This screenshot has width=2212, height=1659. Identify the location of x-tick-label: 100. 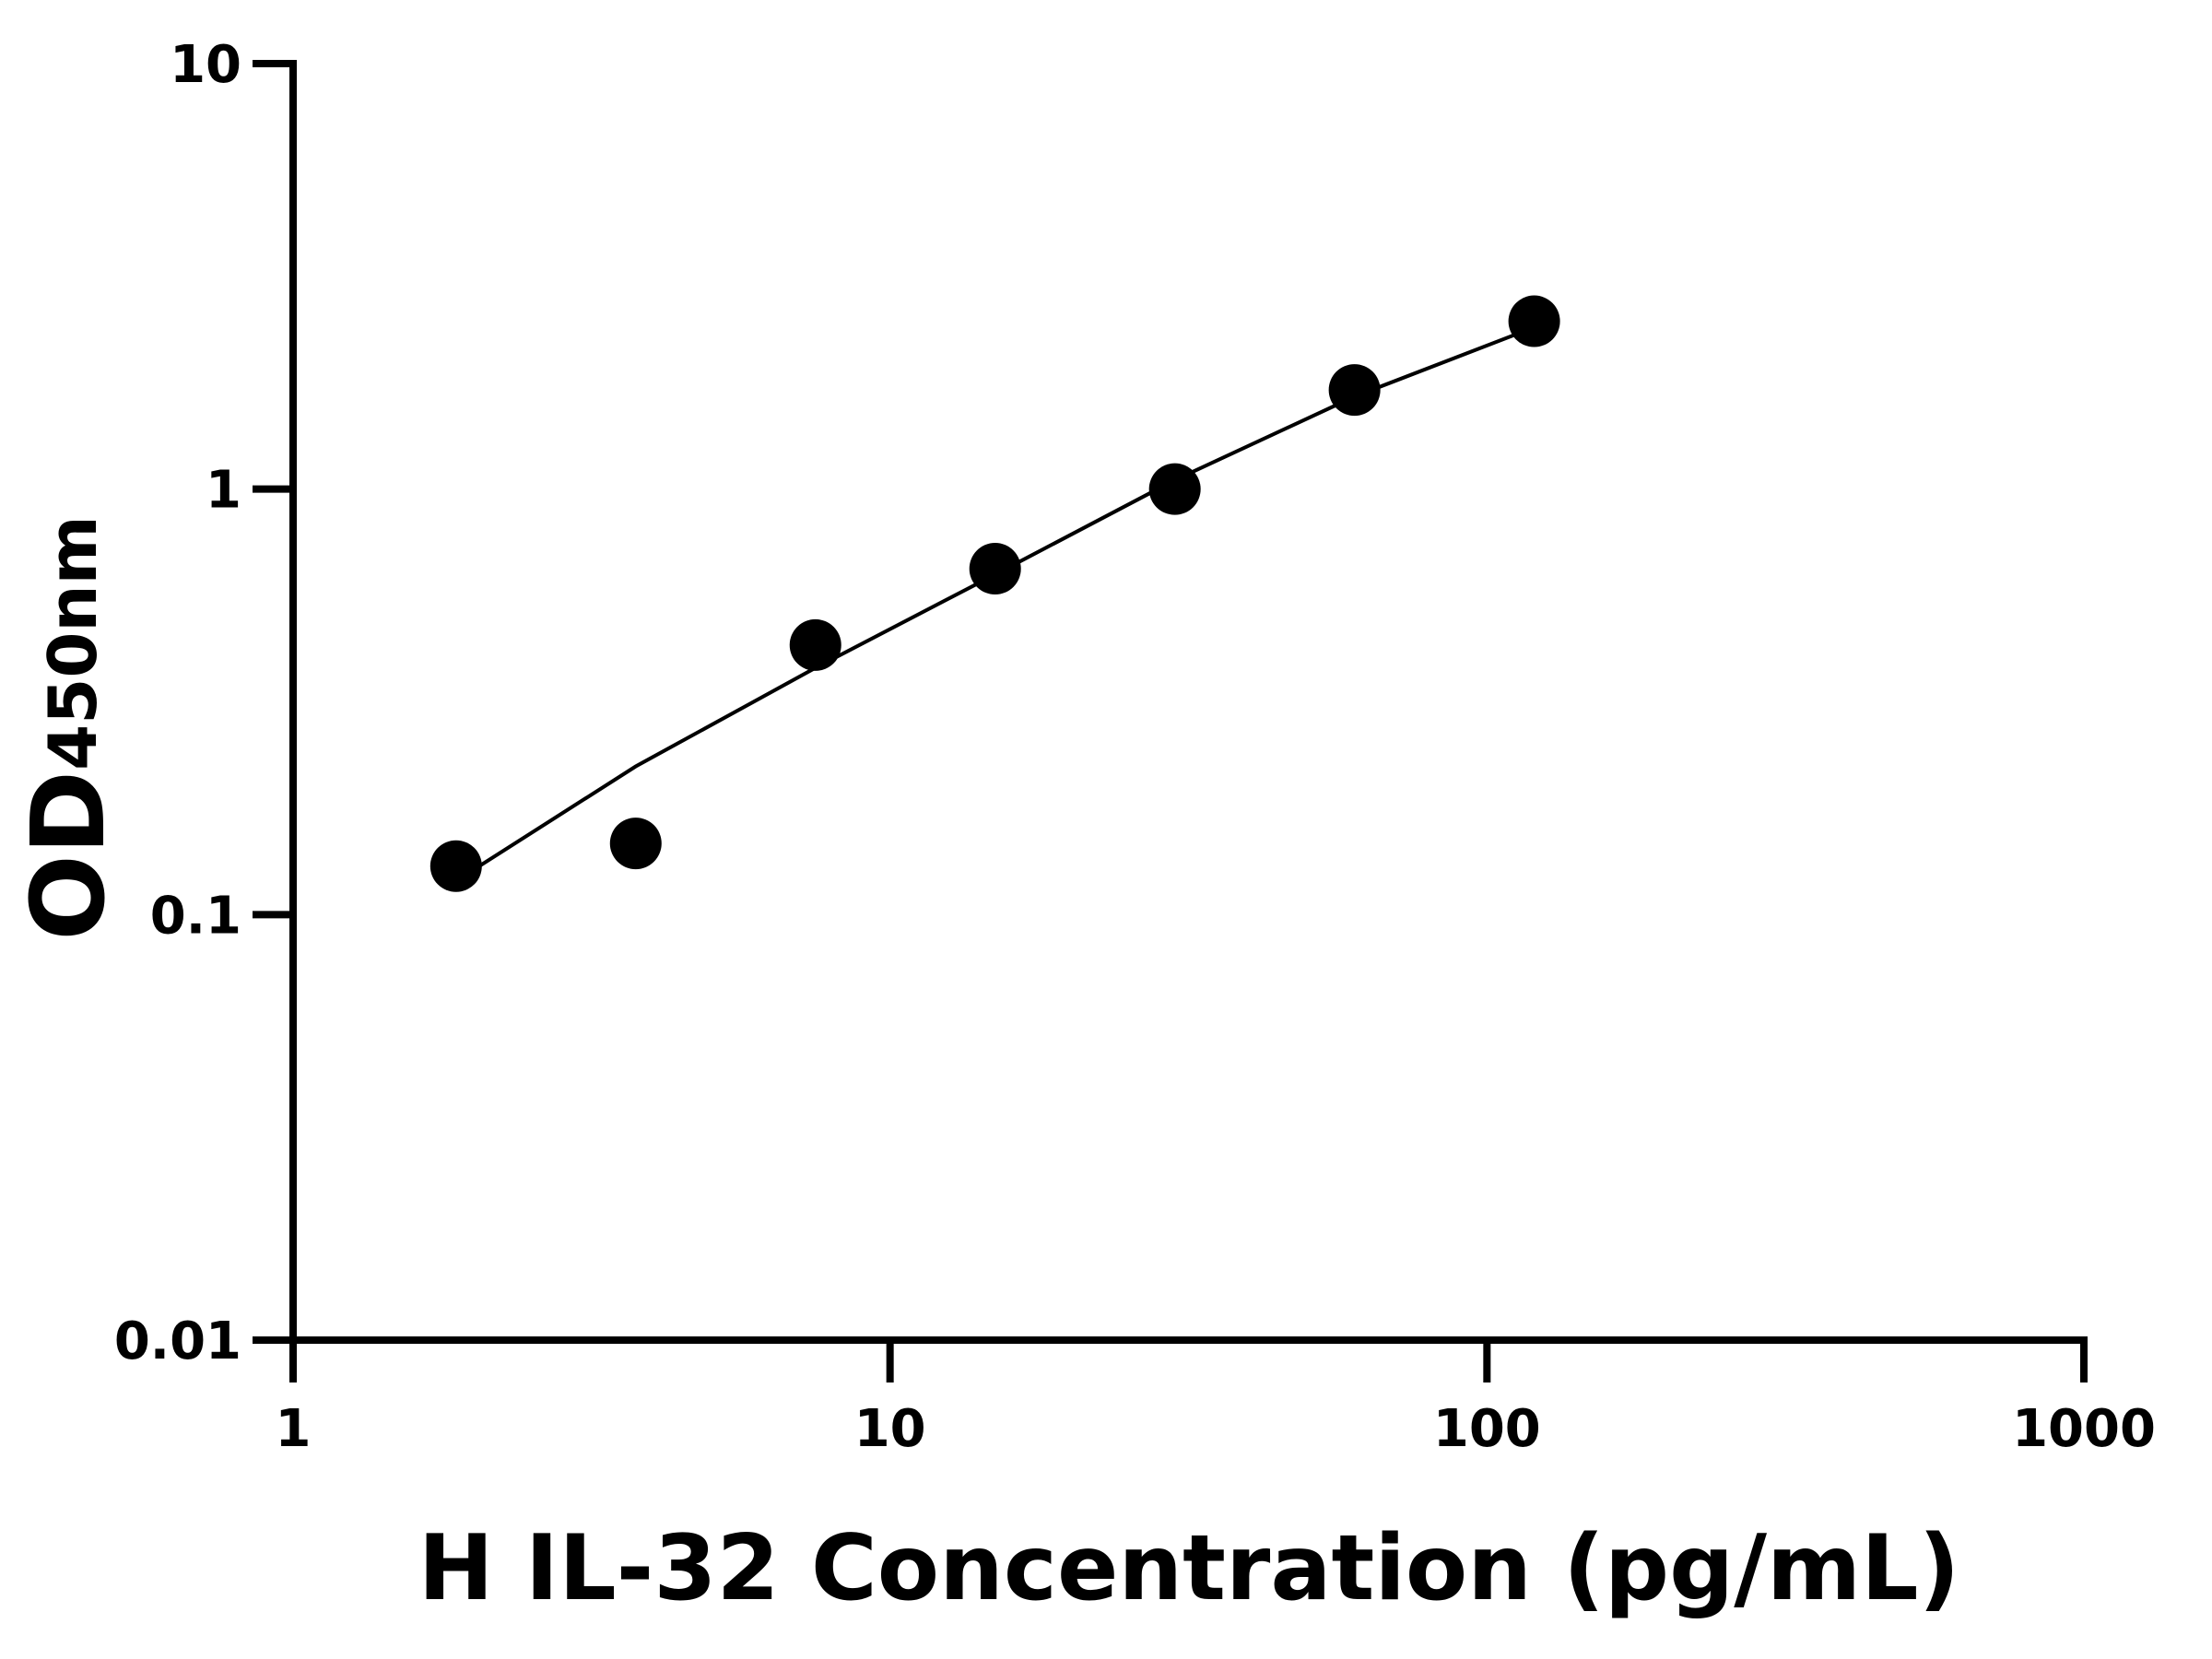
(1487, 1429).